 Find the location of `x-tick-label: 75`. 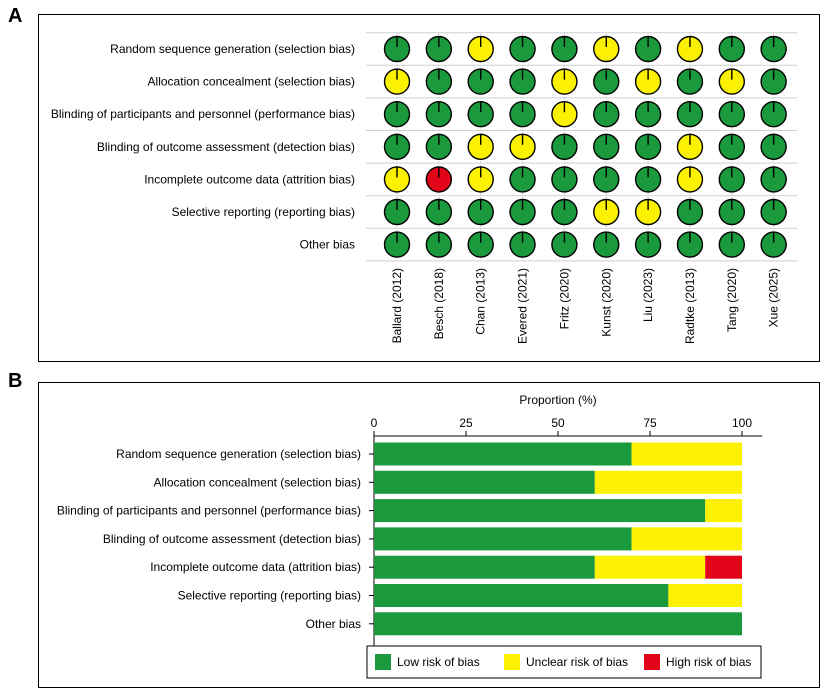

x-tick-label: 75 is located at coordinates (650, 423).